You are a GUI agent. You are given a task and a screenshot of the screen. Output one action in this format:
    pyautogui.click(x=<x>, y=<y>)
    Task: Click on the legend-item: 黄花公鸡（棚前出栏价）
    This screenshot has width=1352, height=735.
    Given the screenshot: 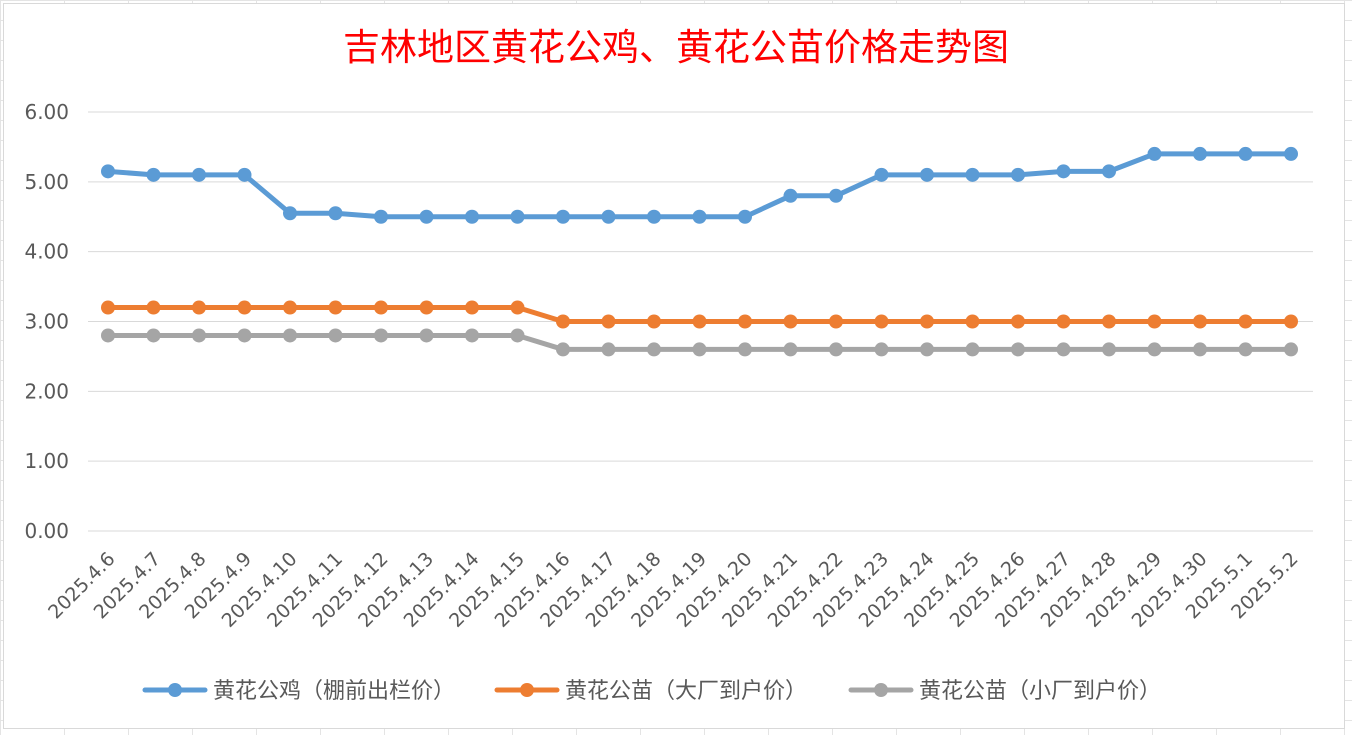 What is the action you would take?
    pyautogui.click(x=298, y=691)
    